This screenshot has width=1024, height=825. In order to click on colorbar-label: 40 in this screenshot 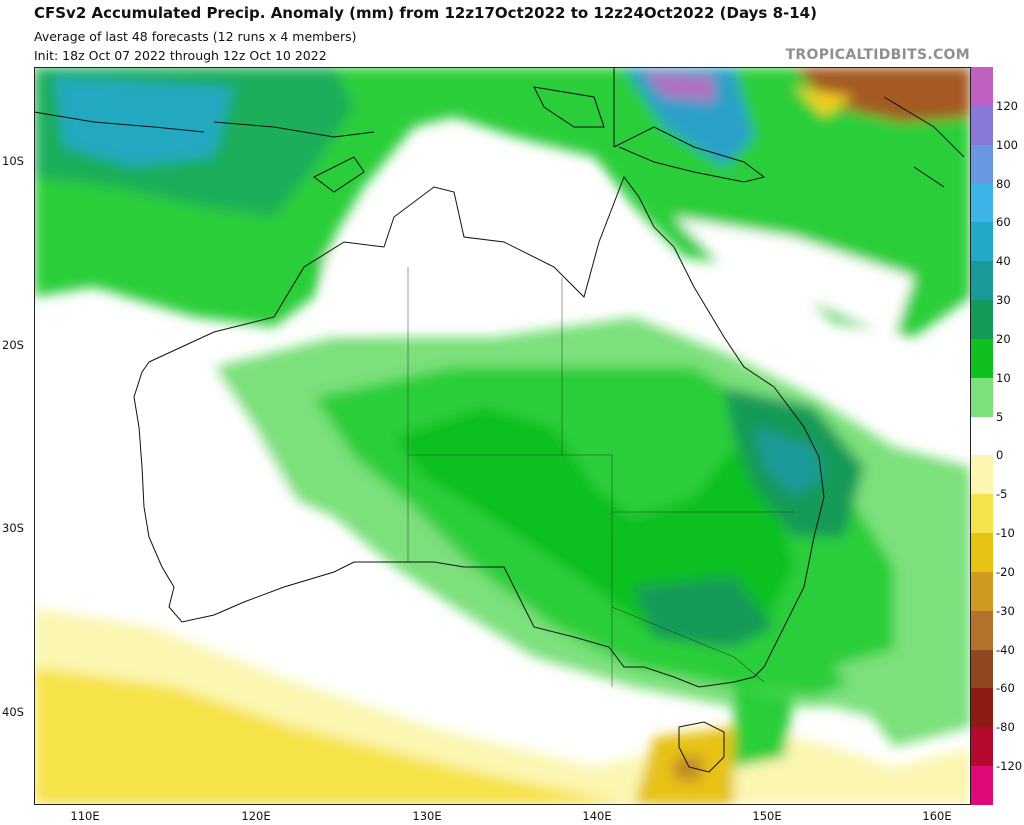, I will do `click(1003, 261)`.